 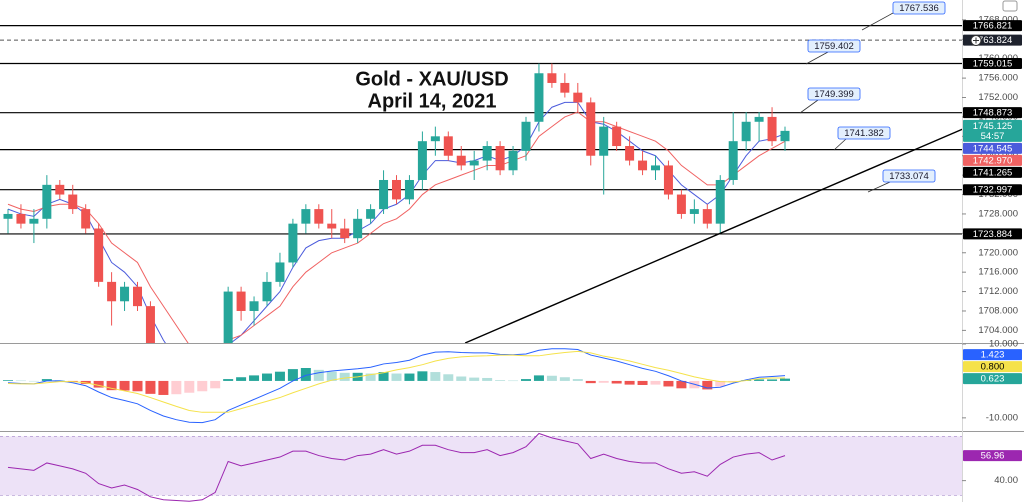 What do you see at coordinates (998, 213) in the screenshot?
I see `y-tick-label: 1728.000` at bounding box center [998, 213].